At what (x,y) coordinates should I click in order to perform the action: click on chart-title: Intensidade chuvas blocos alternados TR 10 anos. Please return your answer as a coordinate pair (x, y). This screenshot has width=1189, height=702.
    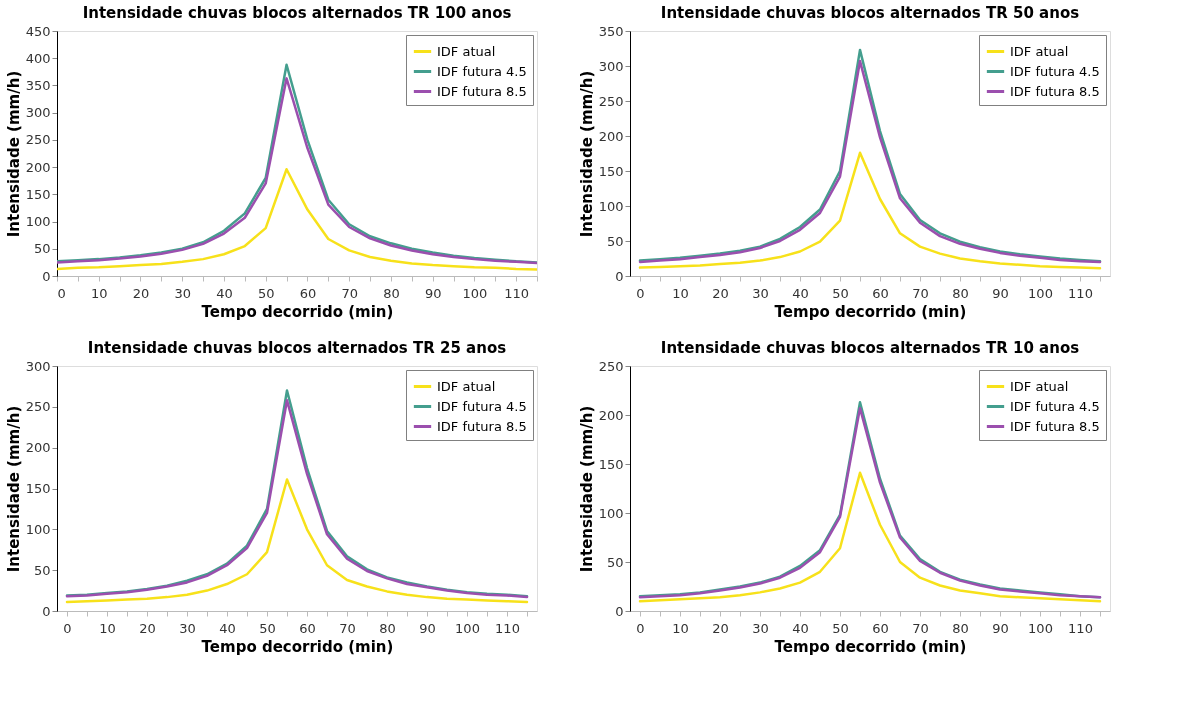
    Looking at the image, I should click on (870, 348).